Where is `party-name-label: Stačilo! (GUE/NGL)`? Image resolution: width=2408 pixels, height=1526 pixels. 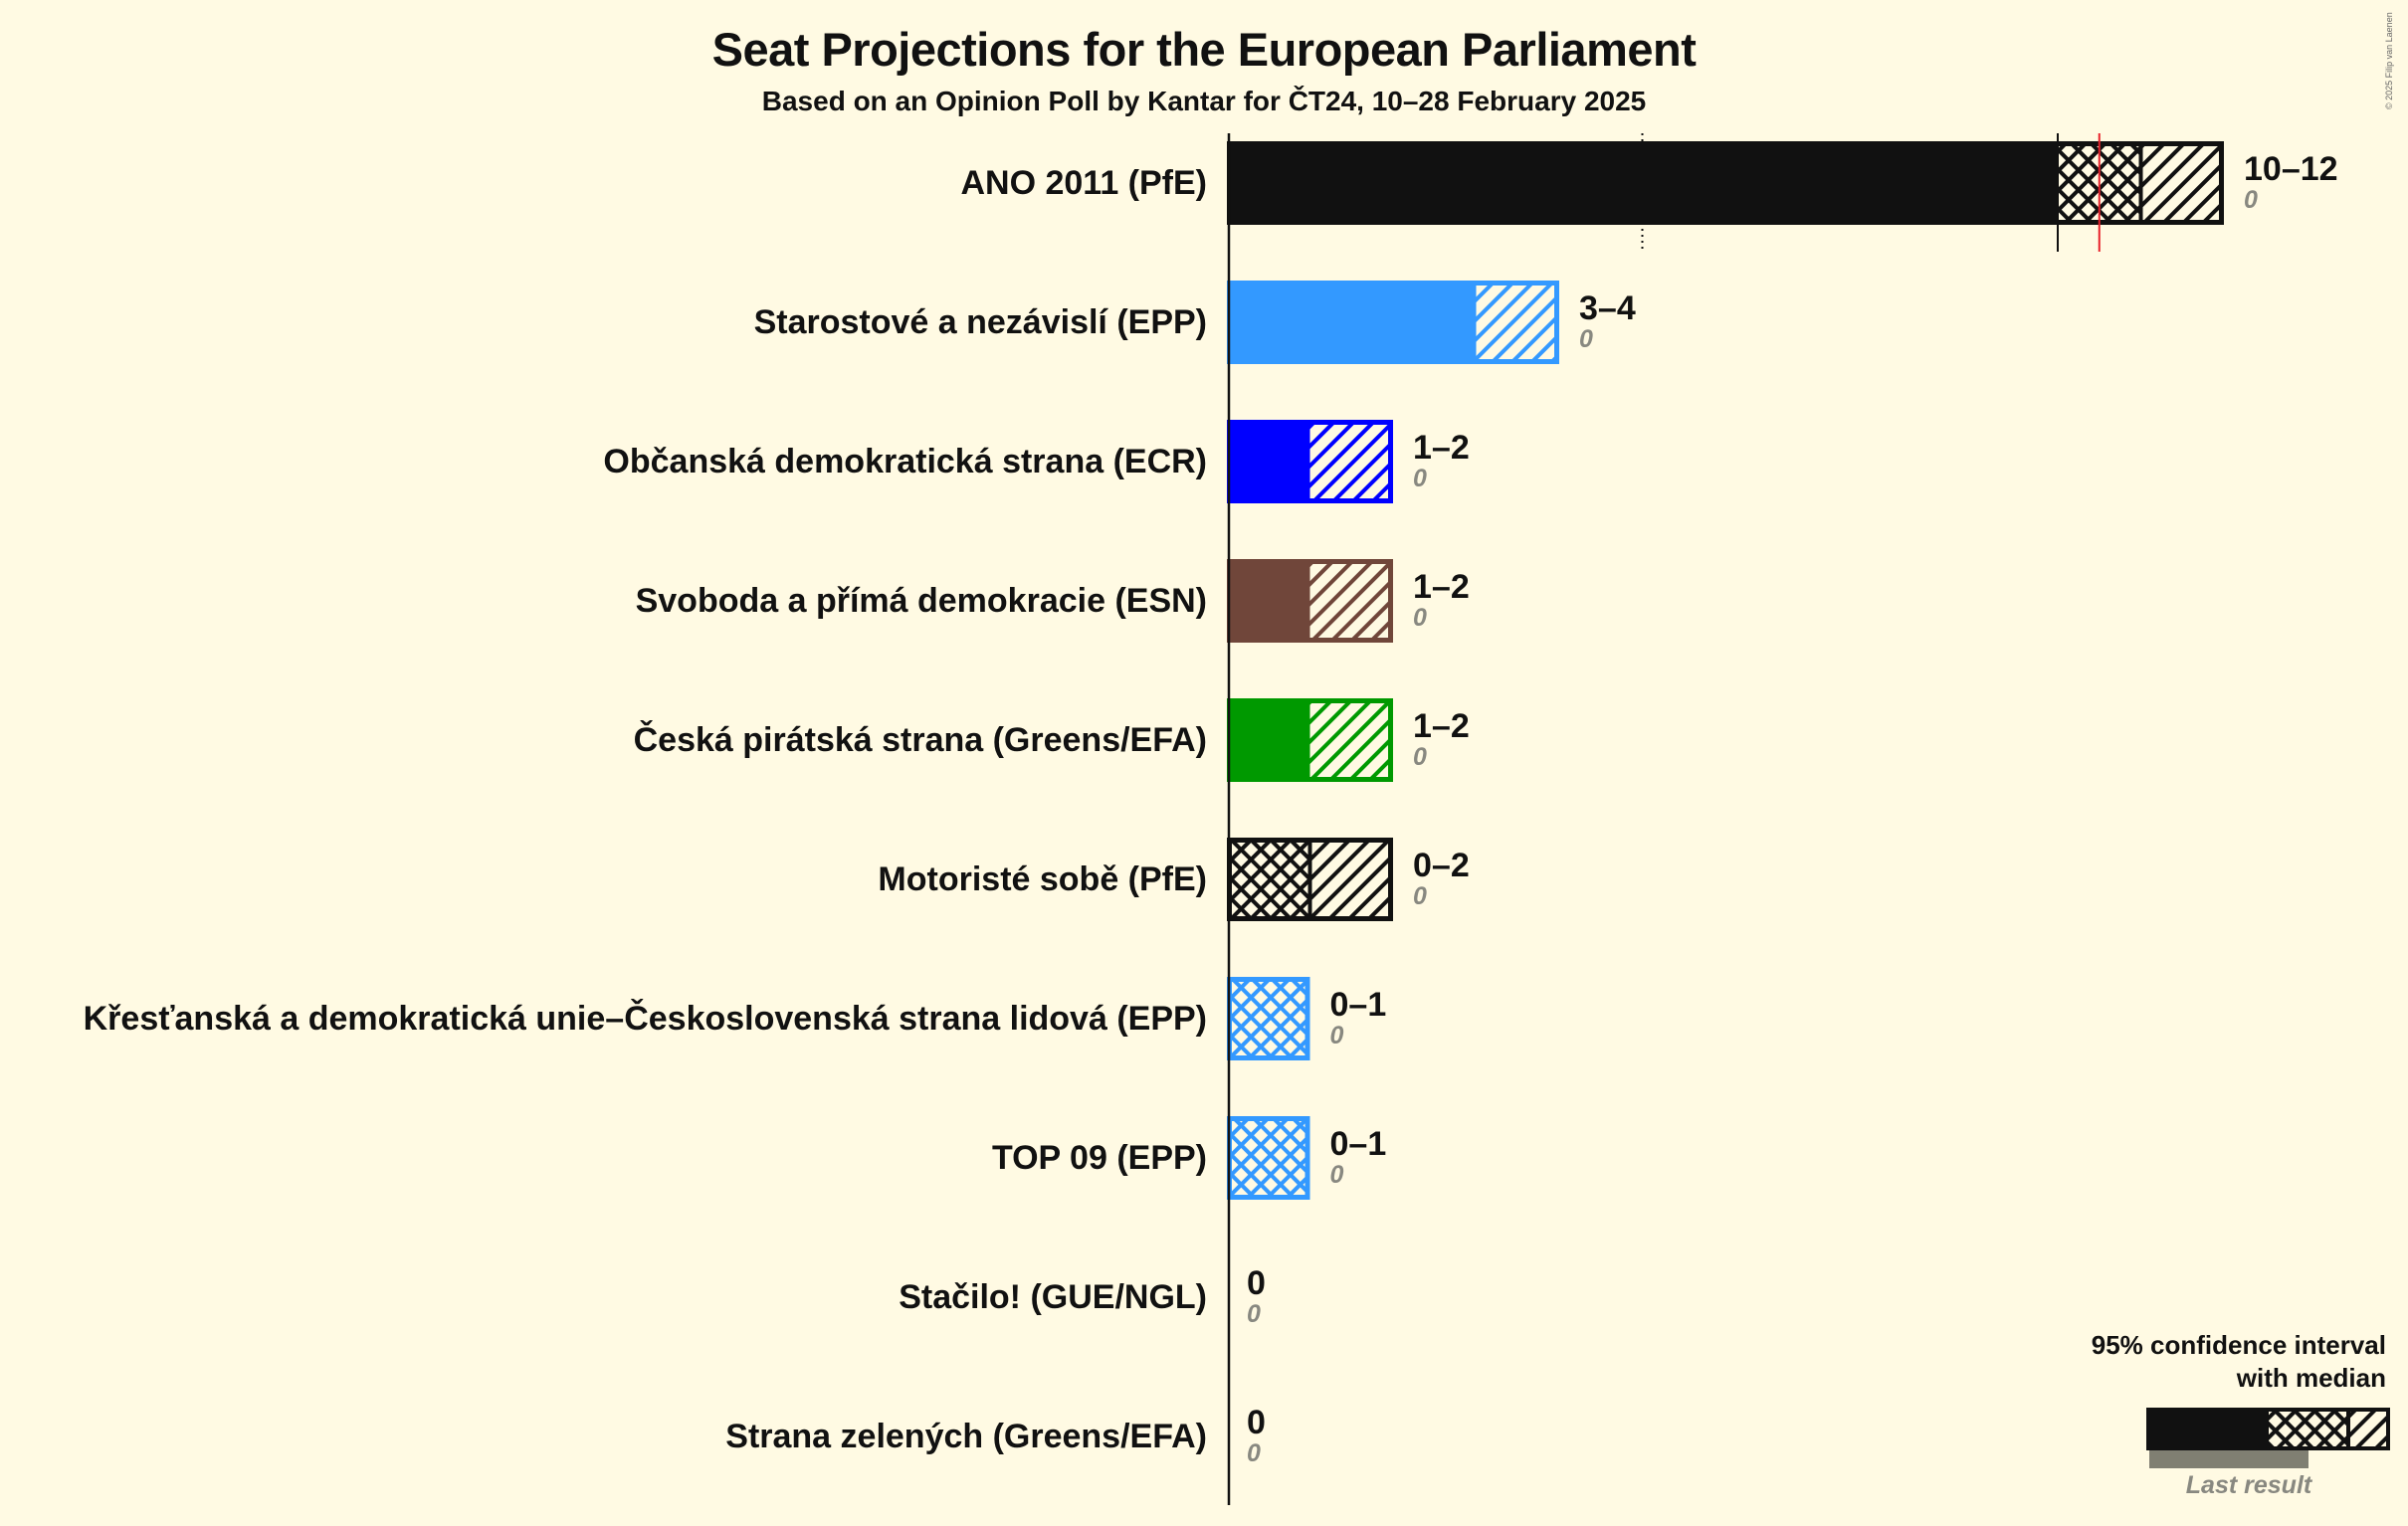
party-name-label: Stačilo! (GUE/NGL) is located at coordinates (1053, 1297).